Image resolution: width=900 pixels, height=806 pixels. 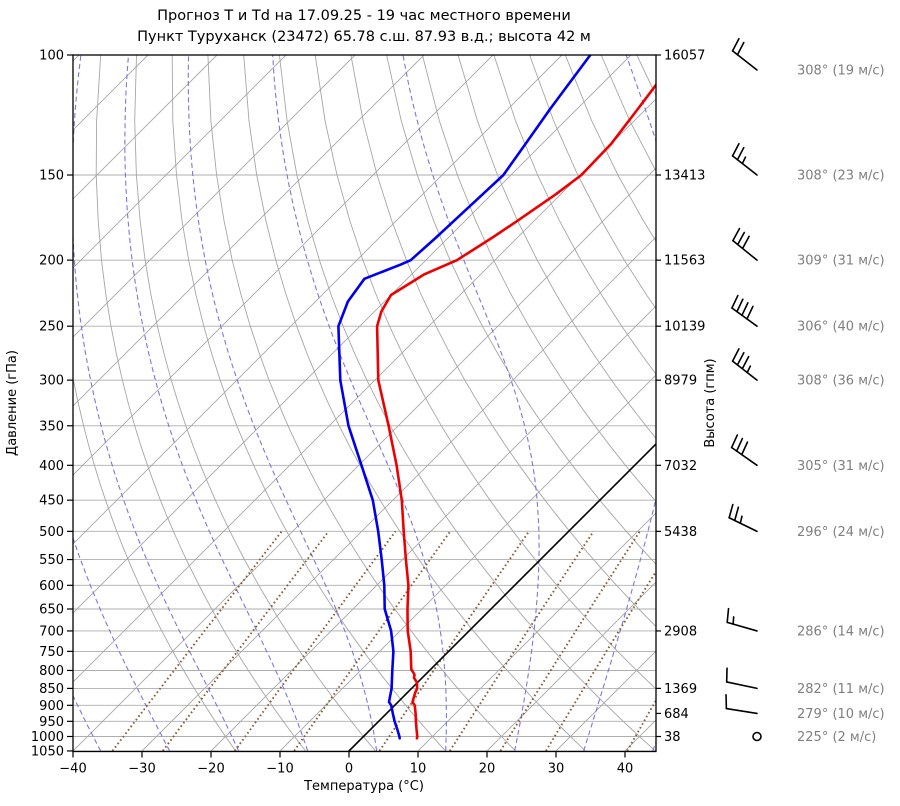 What do you see at coordinates (680, 689) in the screenshot?
I see `height-tick-label: 1369` at bounding box center [680, 689].